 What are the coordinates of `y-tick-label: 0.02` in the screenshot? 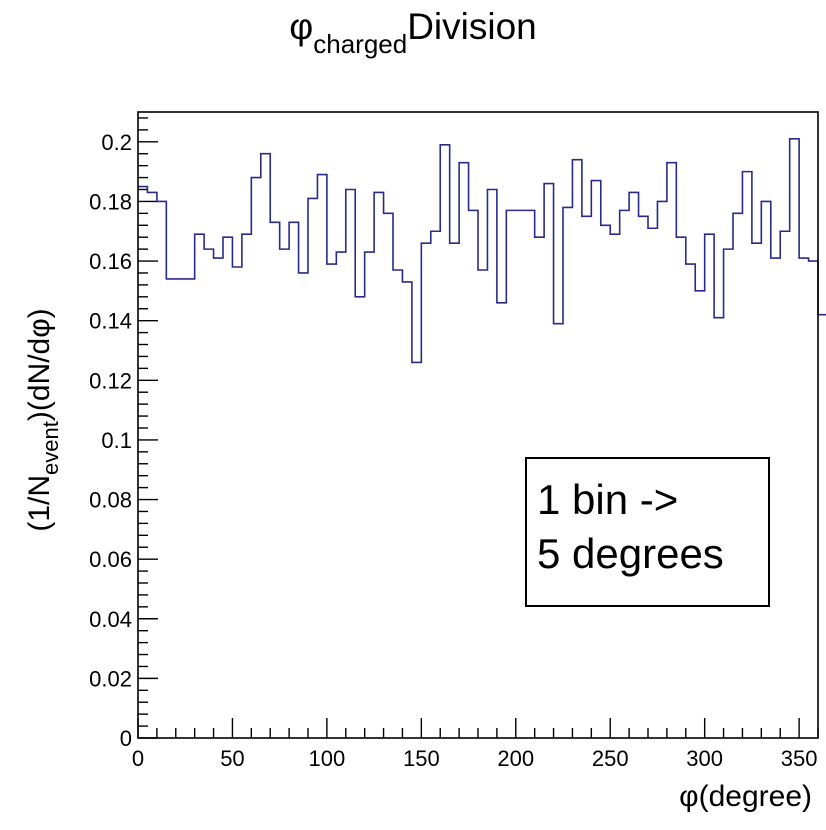 It's located at (110, 678).